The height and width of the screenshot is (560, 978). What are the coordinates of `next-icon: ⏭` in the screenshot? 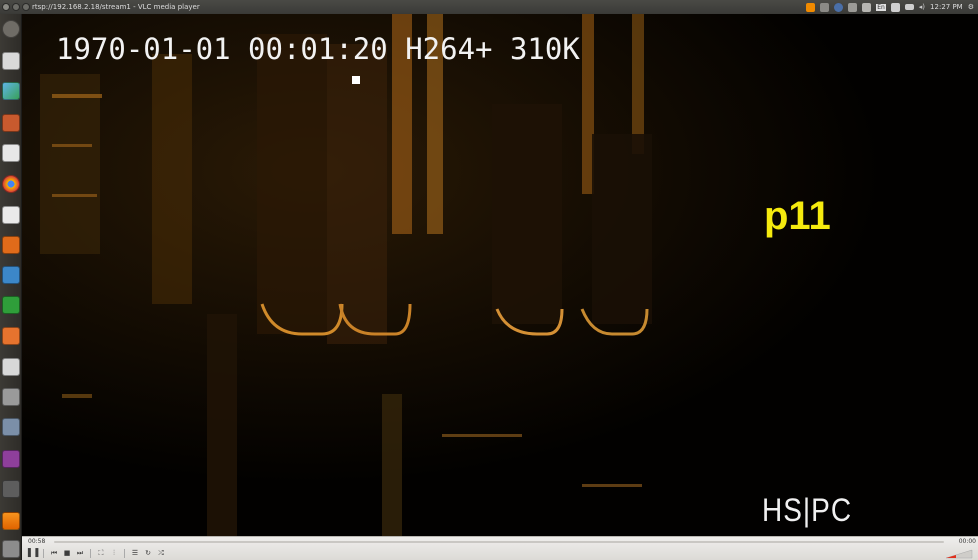 It's located at (80, 552).